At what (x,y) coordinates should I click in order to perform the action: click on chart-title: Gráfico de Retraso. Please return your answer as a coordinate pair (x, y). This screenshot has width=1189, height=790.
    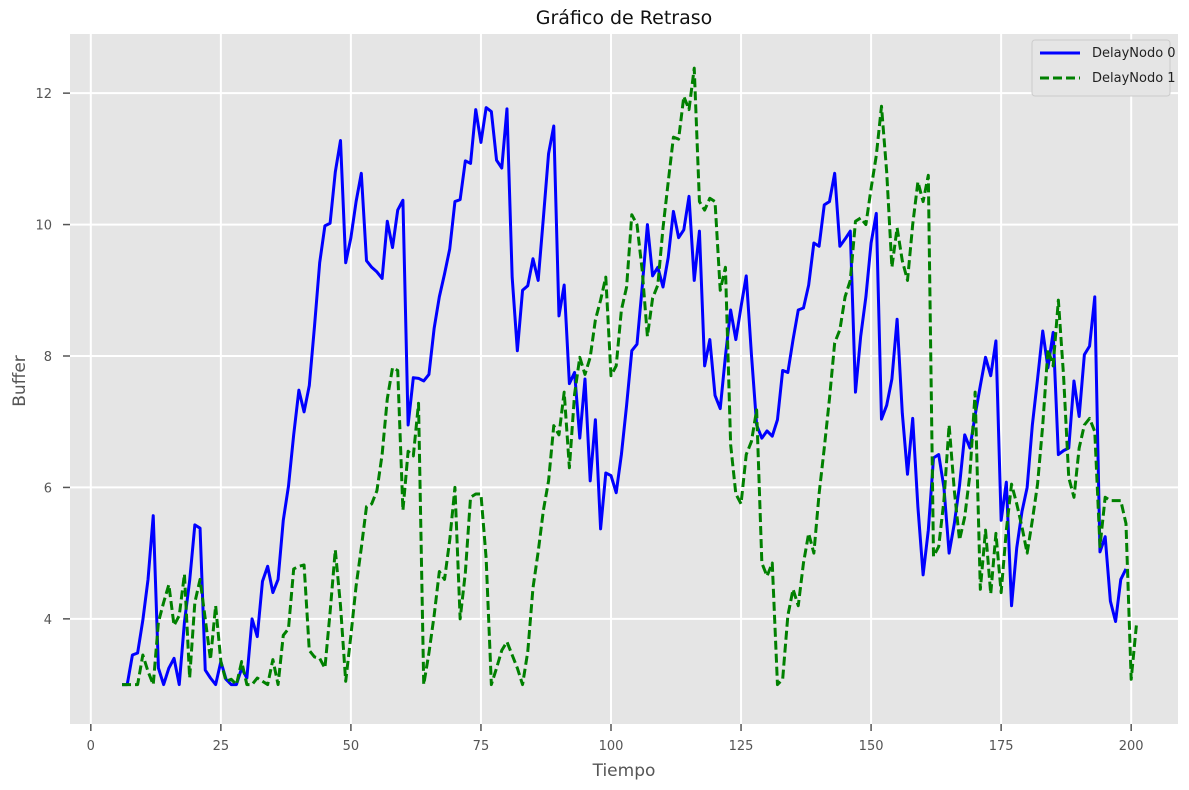
    Looking at the image, I should click on (624, 18).